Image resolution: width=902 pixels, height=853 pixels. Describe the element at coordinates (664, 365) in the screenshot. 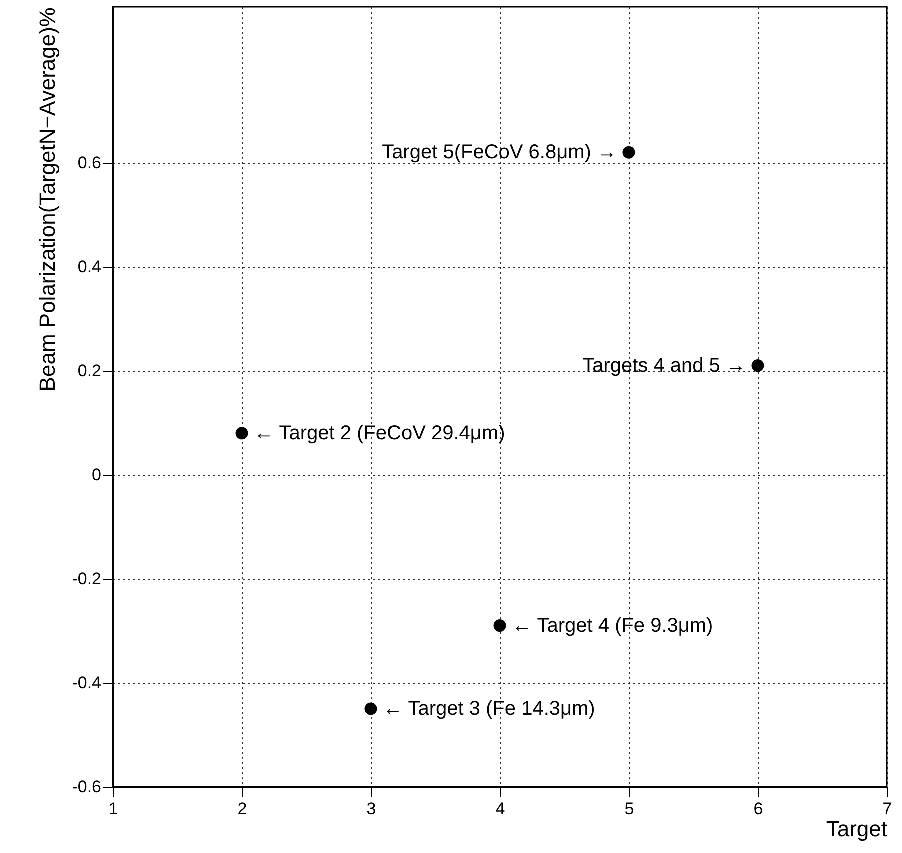

I see `annotation: Targets 4 and 5 →` at that location.